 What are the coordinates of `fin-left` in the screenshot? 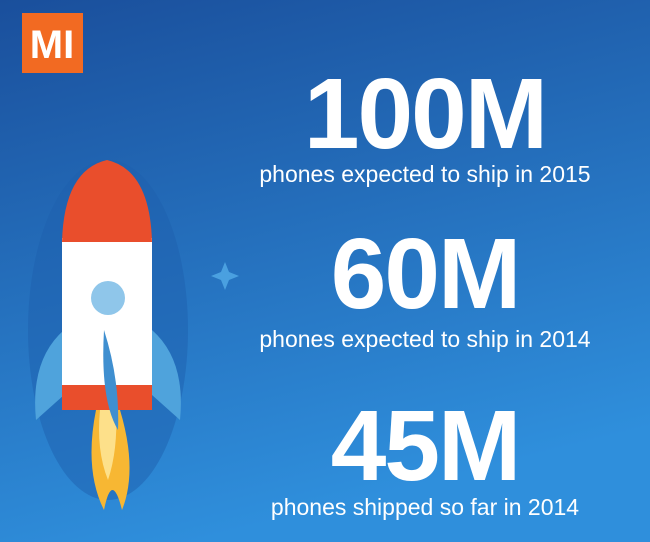 It's located at (49, 375).